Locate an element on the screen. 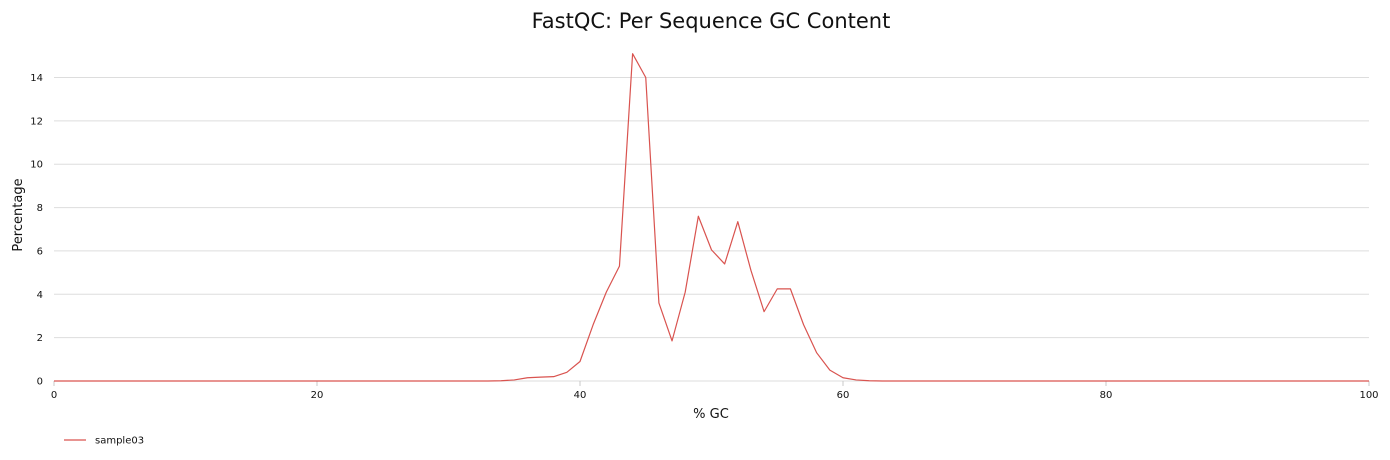 This screenshot has width=1390, height=460. legend: sample03 is located at coordinates (104, 441).